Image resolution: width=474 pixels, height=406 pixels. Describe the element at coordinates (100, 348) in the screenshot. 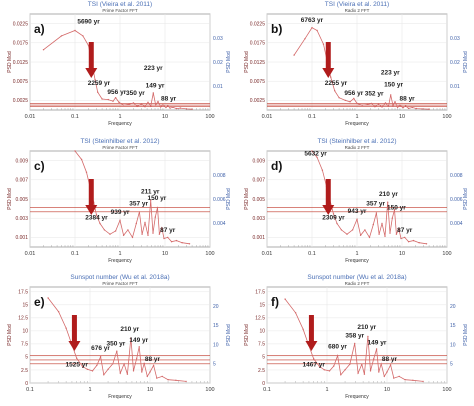

I see `peak-annotation: 676 yr` at that location.